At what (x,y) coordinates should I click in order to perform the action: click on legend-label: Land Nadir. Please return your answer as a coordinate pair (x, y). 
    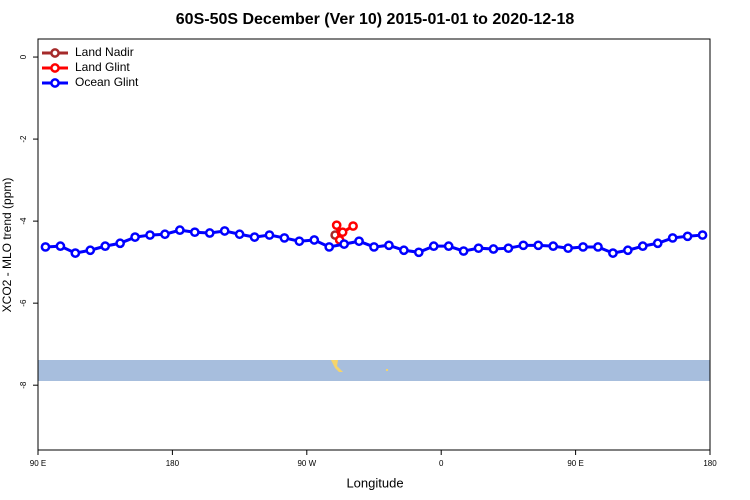
    Looking at the image, I should click on (104, 52).